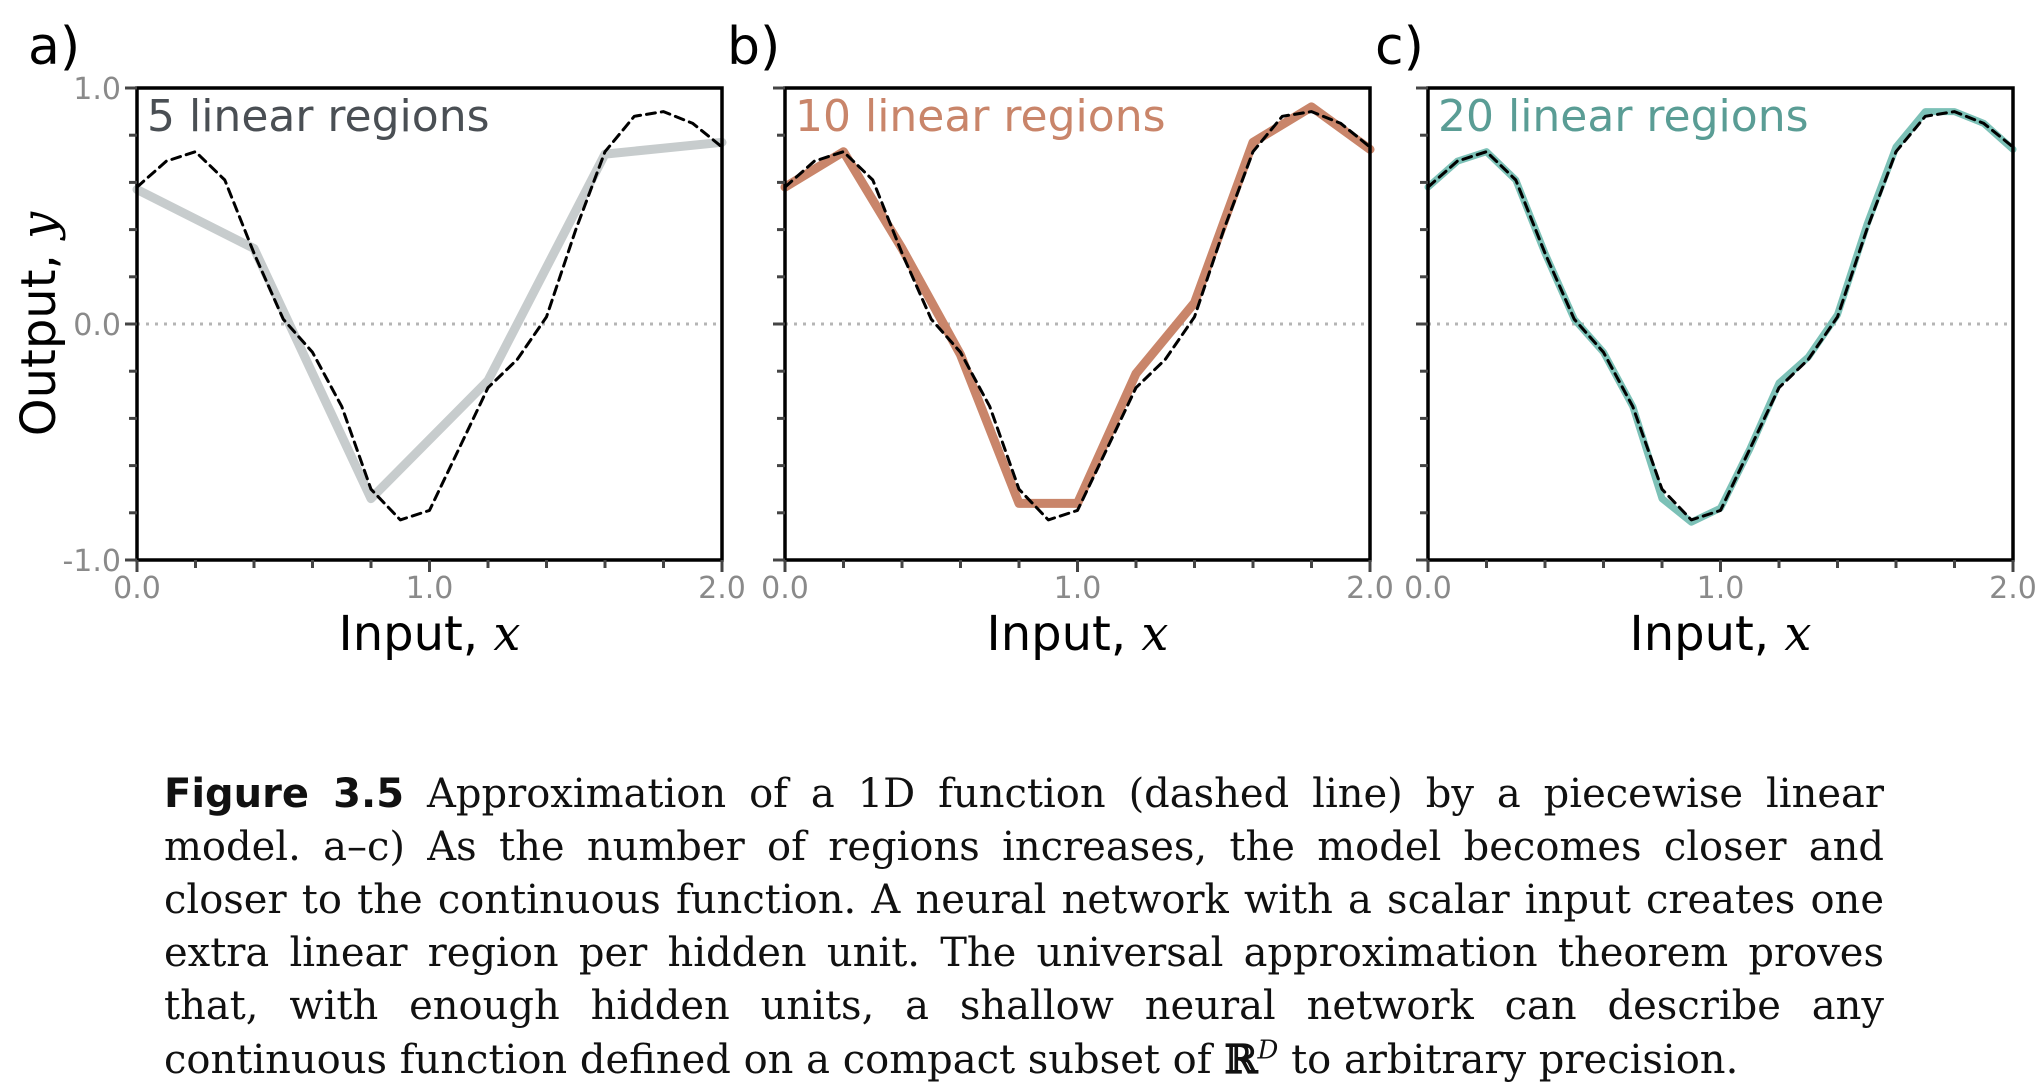 The image size is (2039, 1087). What do you see at coordinates (1241, 1059) in the screenshot?
I see `caption-set-symbol: ℝ` at bounding box center [1241, 1059].